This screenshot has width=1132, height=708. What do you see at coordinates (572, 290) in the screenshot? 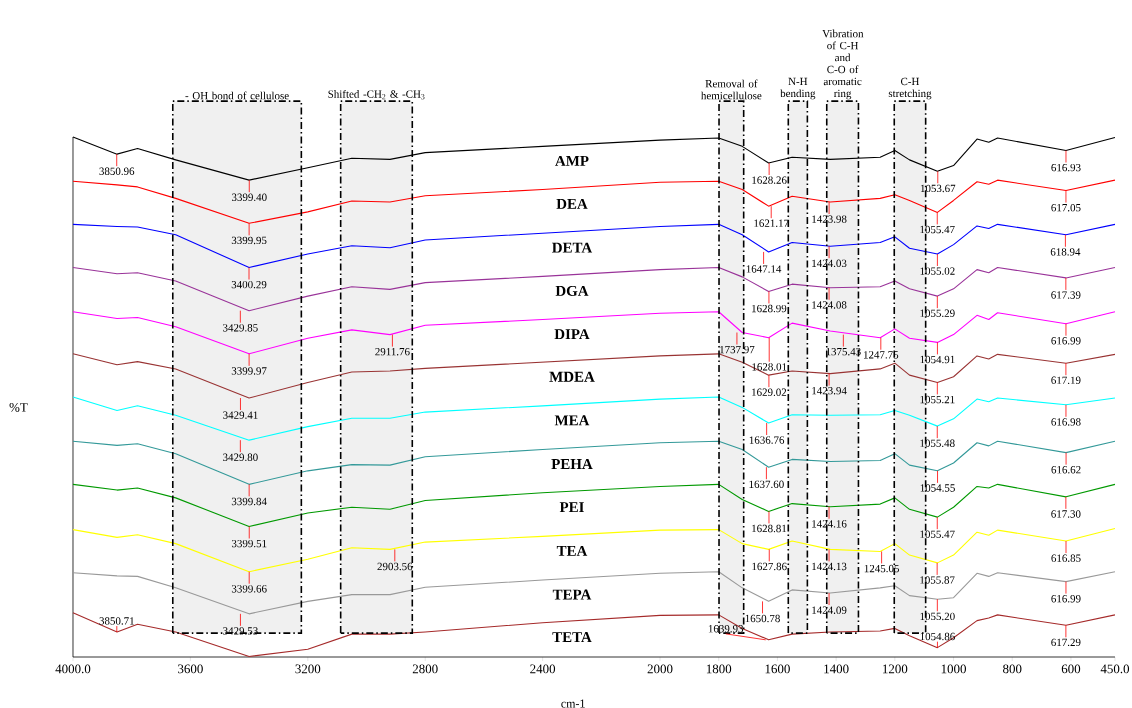
I see `series-label: DGA` at bounding box center [572, 290].